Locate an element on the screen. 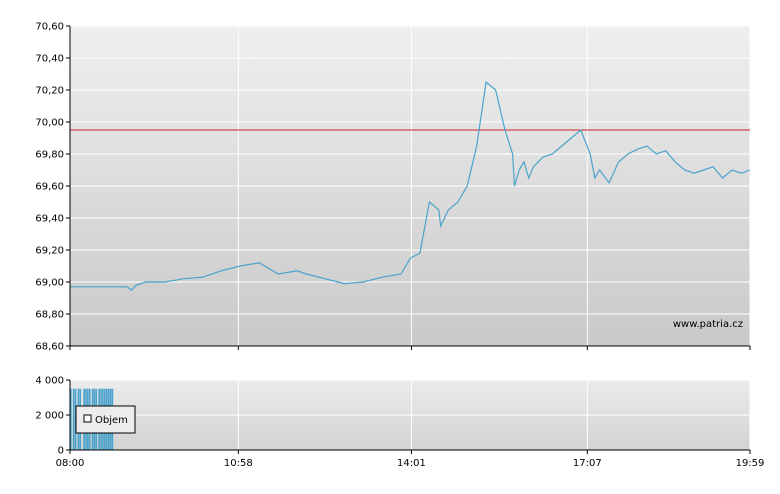  price-y-tick-label: 69,60 is located at coordinates (49, 187).